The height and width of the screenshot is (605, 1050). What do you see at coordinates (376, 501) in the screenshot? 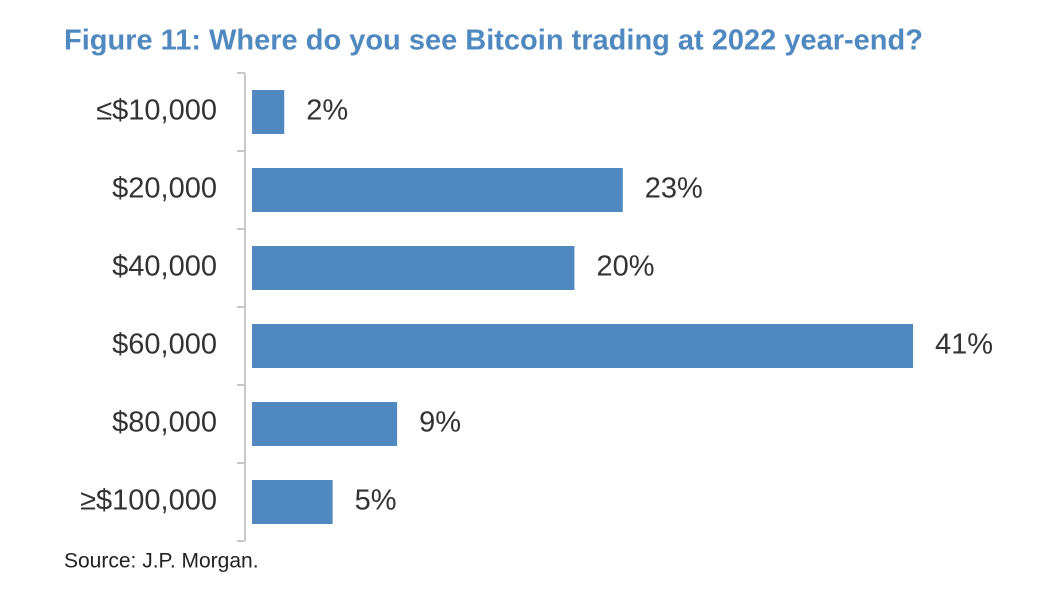
I see `data-label: 5%` at bounding box center [376, 501].